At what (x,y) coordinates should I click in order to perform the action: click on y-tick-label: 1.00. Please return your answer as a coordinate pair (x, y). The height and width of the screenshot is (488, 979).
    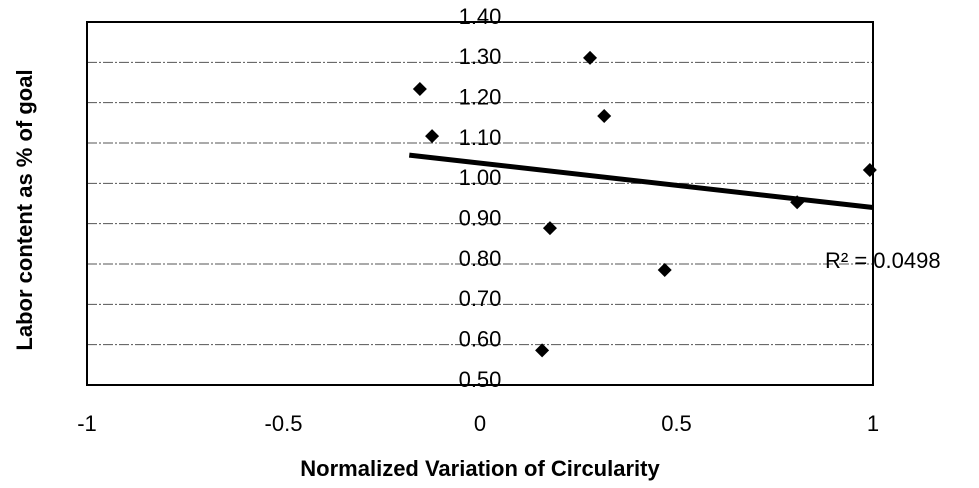
    Looking at the image, I should click on (480, 177).